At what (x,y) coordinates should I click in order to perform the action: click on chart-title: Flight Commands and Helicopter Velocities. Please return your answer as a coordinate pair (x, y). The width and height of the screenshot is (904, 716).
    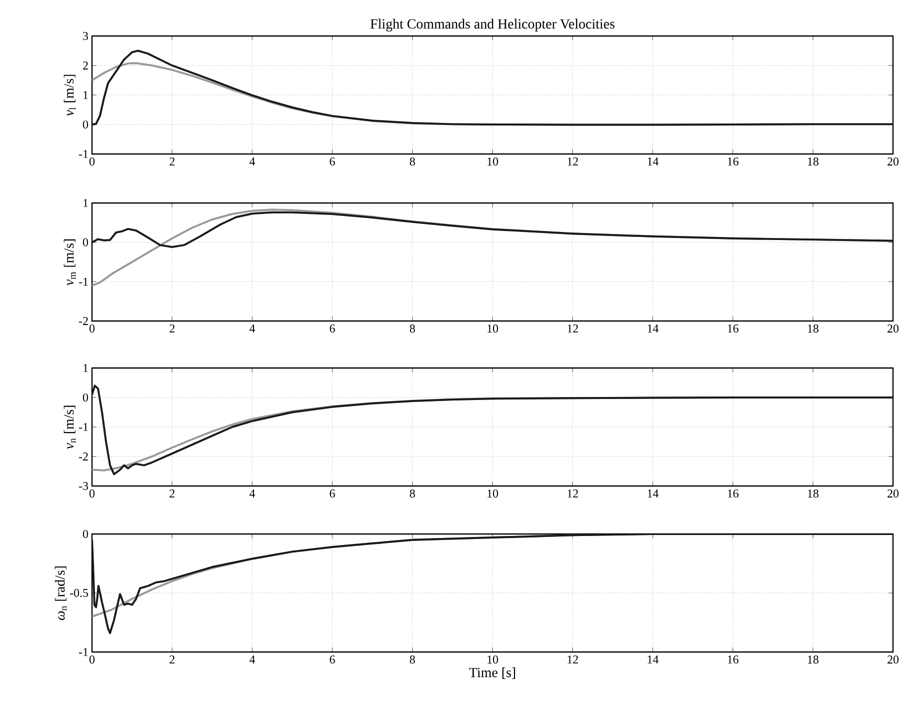
    Looking at the image, I should click on (492, 25).